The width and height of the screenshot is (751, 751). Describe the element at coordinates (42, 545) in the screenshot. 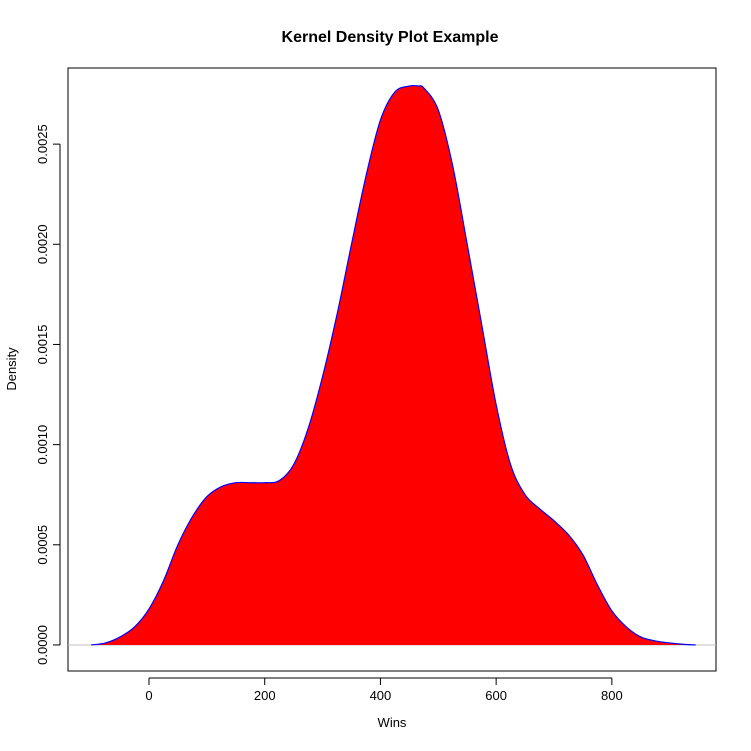

I see `y-tick-label: 0.0005` at that location.